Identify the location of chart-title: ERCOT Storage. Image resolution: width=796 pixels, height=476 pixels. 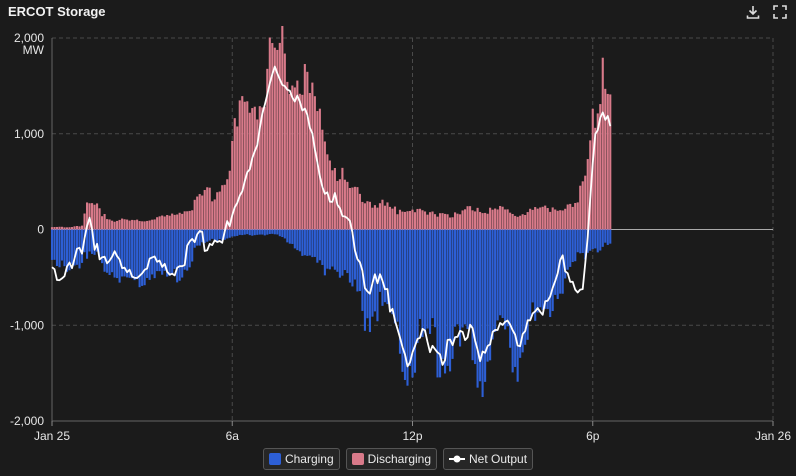
(57, 11).